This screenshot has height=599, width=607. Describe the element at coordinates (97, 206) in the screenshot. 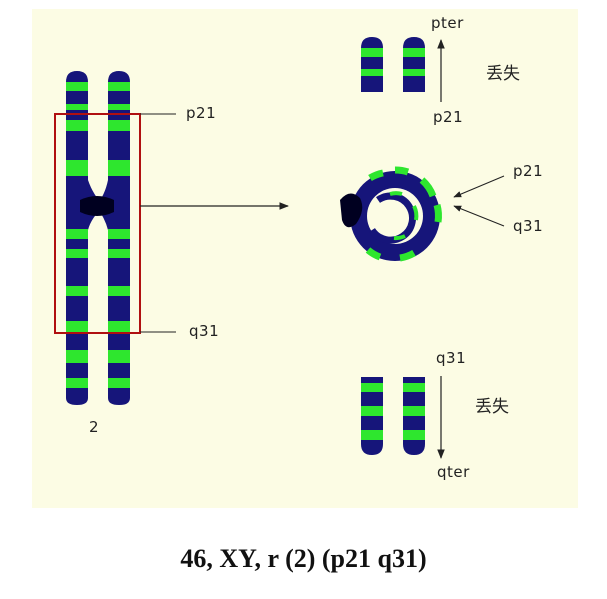

I see `centromere` at that location.